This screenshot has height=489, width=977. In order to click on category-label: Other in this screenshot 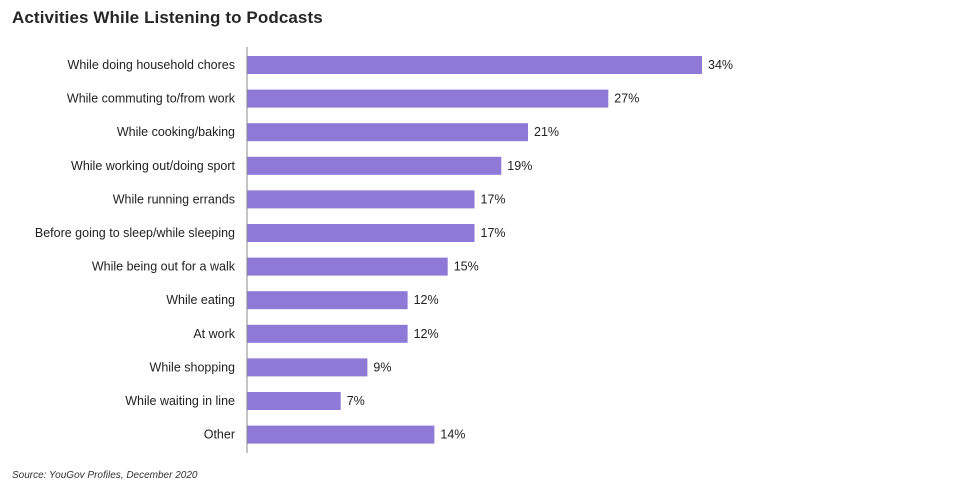, I will do `click(219, 435)`.